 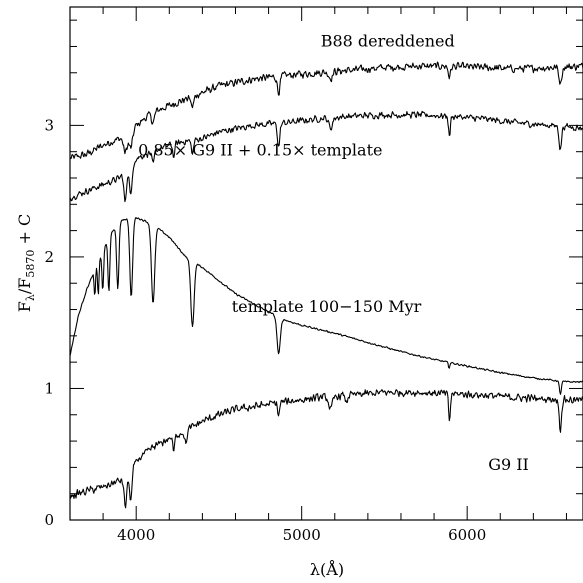 I want to click on y-tick-label: 3, so click(x=49, y=125).